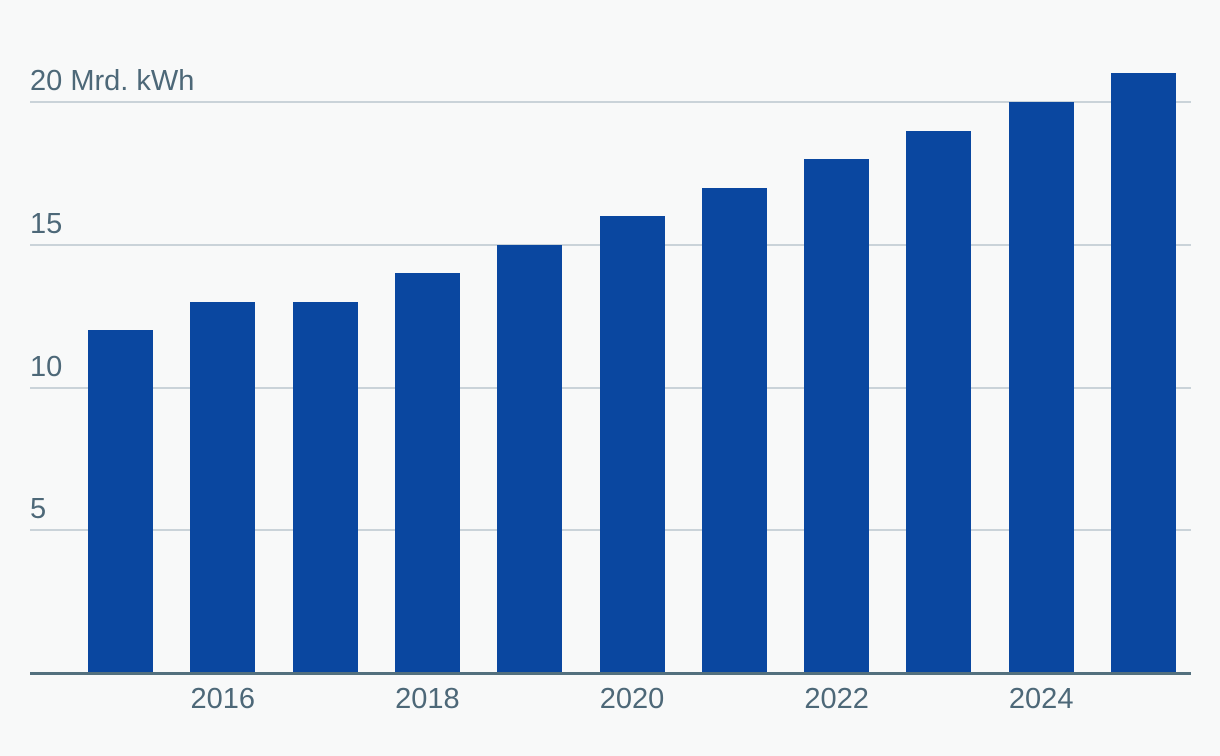 The image size is (1220, 756). Describe the element at coordinates (223, 487) in the screenshot. I see `bar-2016` at that location.